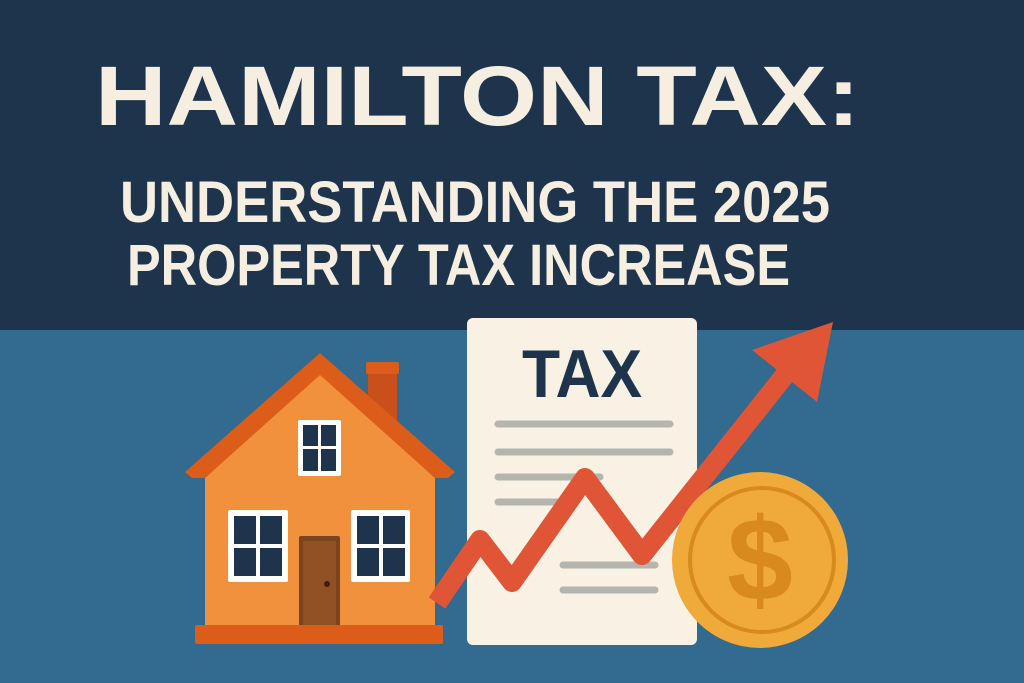  I want to click on subtitle-line-1: UNDERSTANDING THE 2025, so click(475, 202).